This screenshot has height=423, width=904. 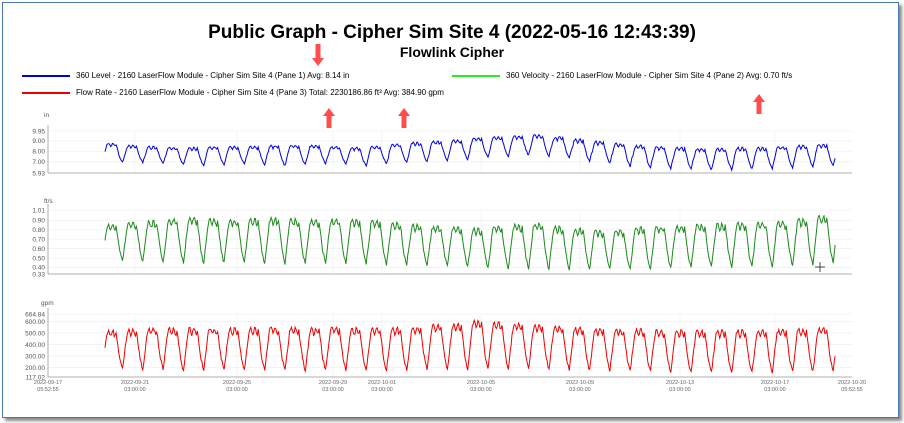 I want to click on y-tick-label: 600.00, so click(x=35, y=322).